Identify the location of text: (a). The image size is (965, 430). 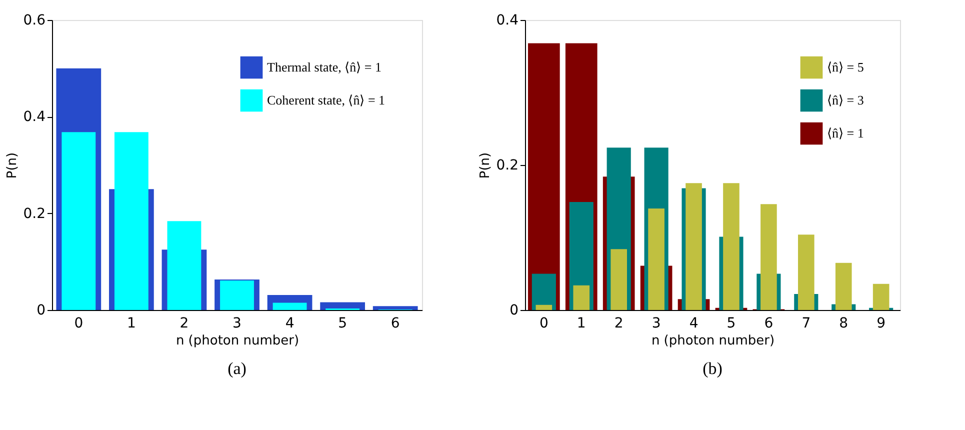
(237, 368).